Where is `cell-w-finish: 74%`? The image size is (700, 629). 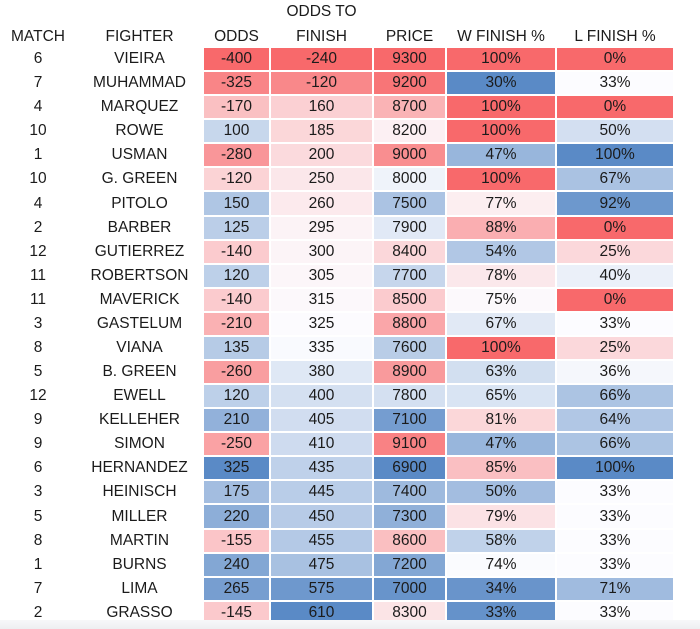
cell-w-finish: 74% is located at coordinates (501, 564).